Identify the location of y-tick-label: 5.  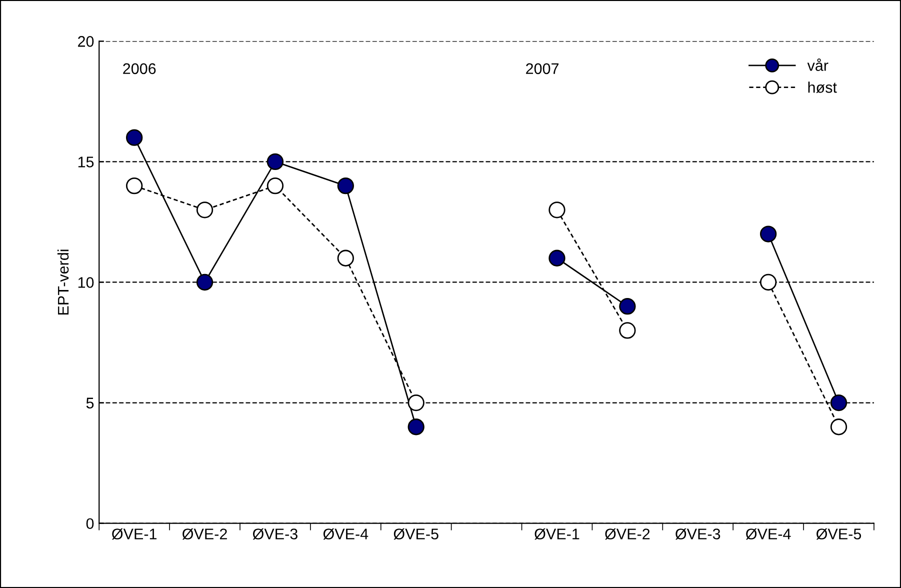
(90, 403).